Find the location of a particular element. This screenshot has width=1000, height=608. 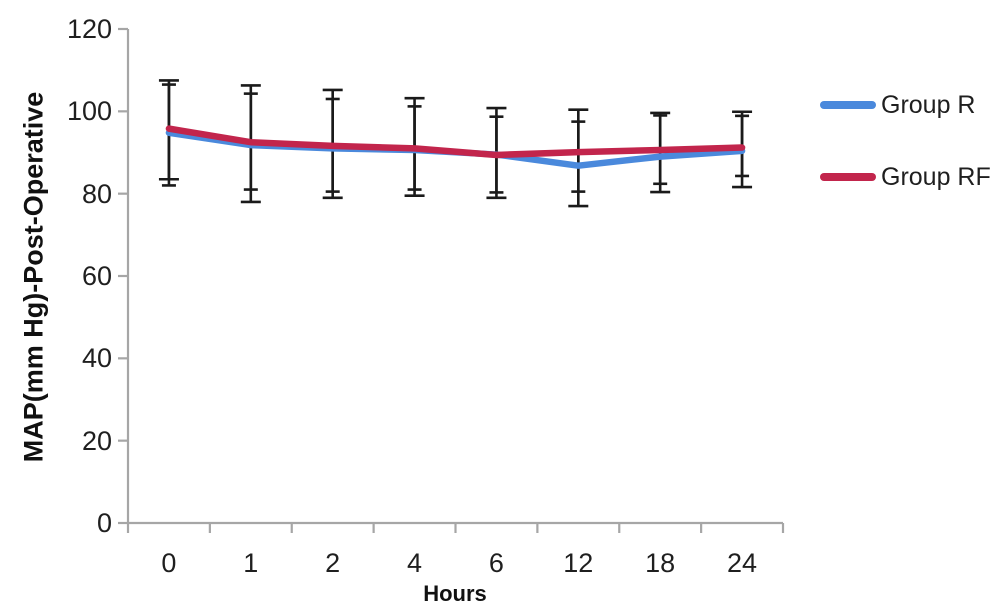

x-tick-label: 12 is located at coordinates (578, 563).